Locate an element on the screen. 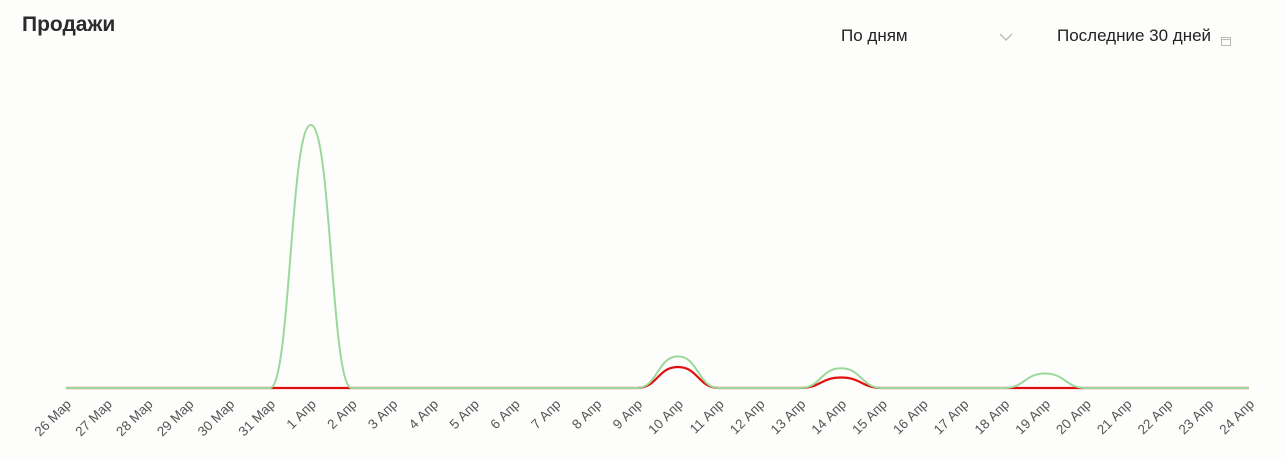  x-tick-label: 4 Апр is located at coordinates (423, 414).